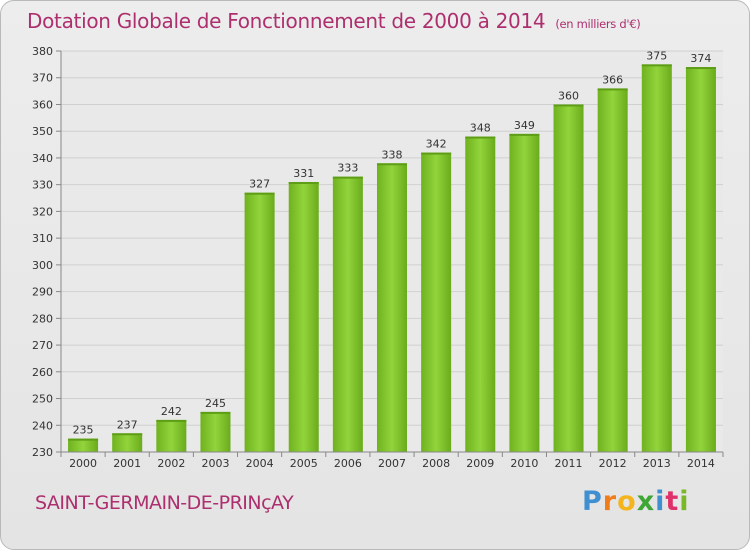  I want to click on x-tick-label: 2014, so click(701, 463).